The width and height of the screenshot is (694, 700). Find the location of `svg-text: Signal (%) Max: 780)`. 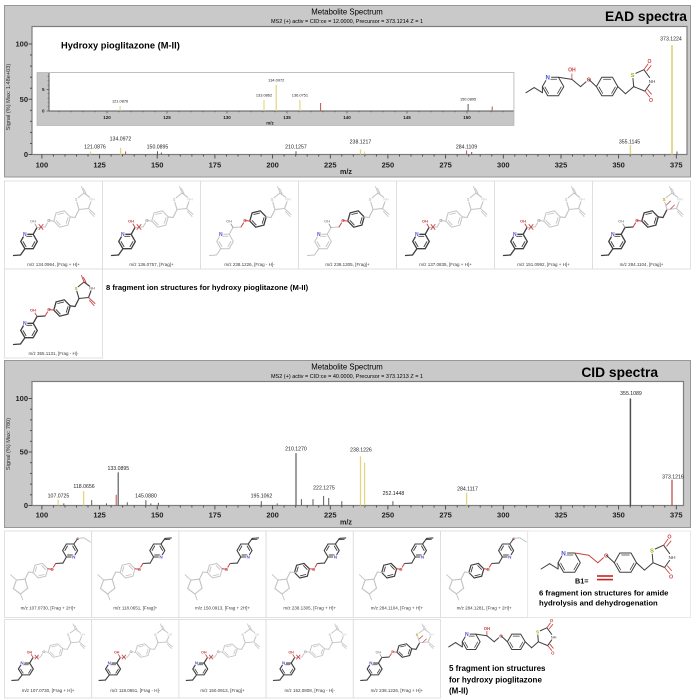

svg-text: Signal (%) Max: 780) is located at coordinates (9, 444).